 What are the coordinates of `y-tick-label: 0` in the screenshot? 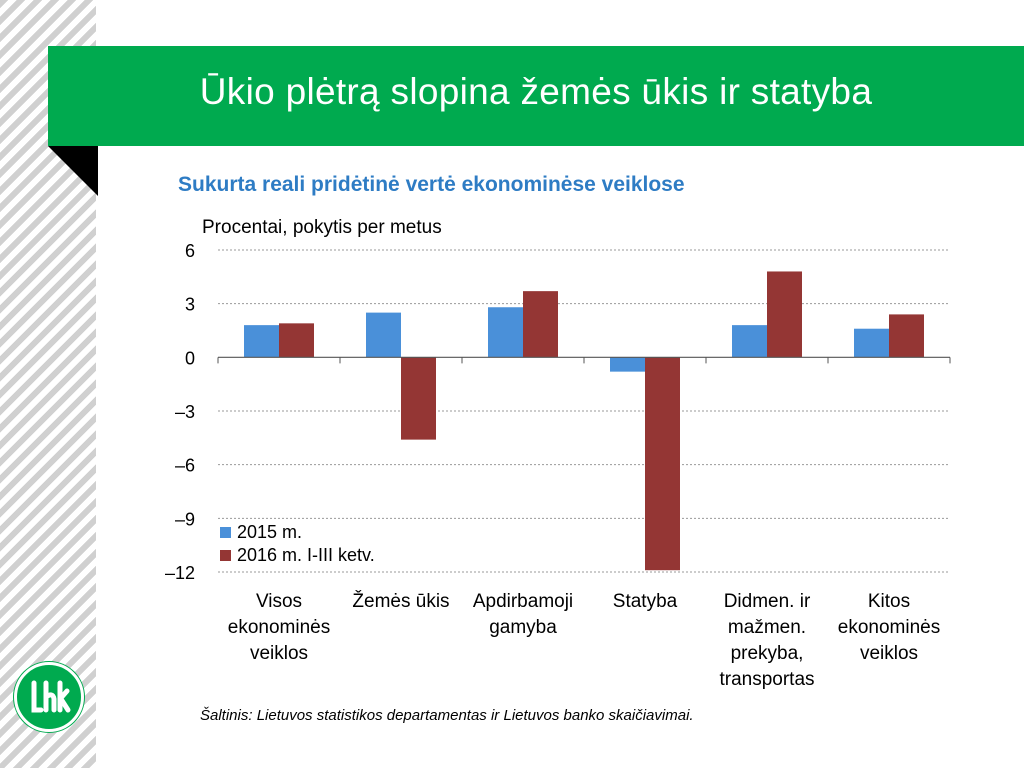 It's located at (190, 358).